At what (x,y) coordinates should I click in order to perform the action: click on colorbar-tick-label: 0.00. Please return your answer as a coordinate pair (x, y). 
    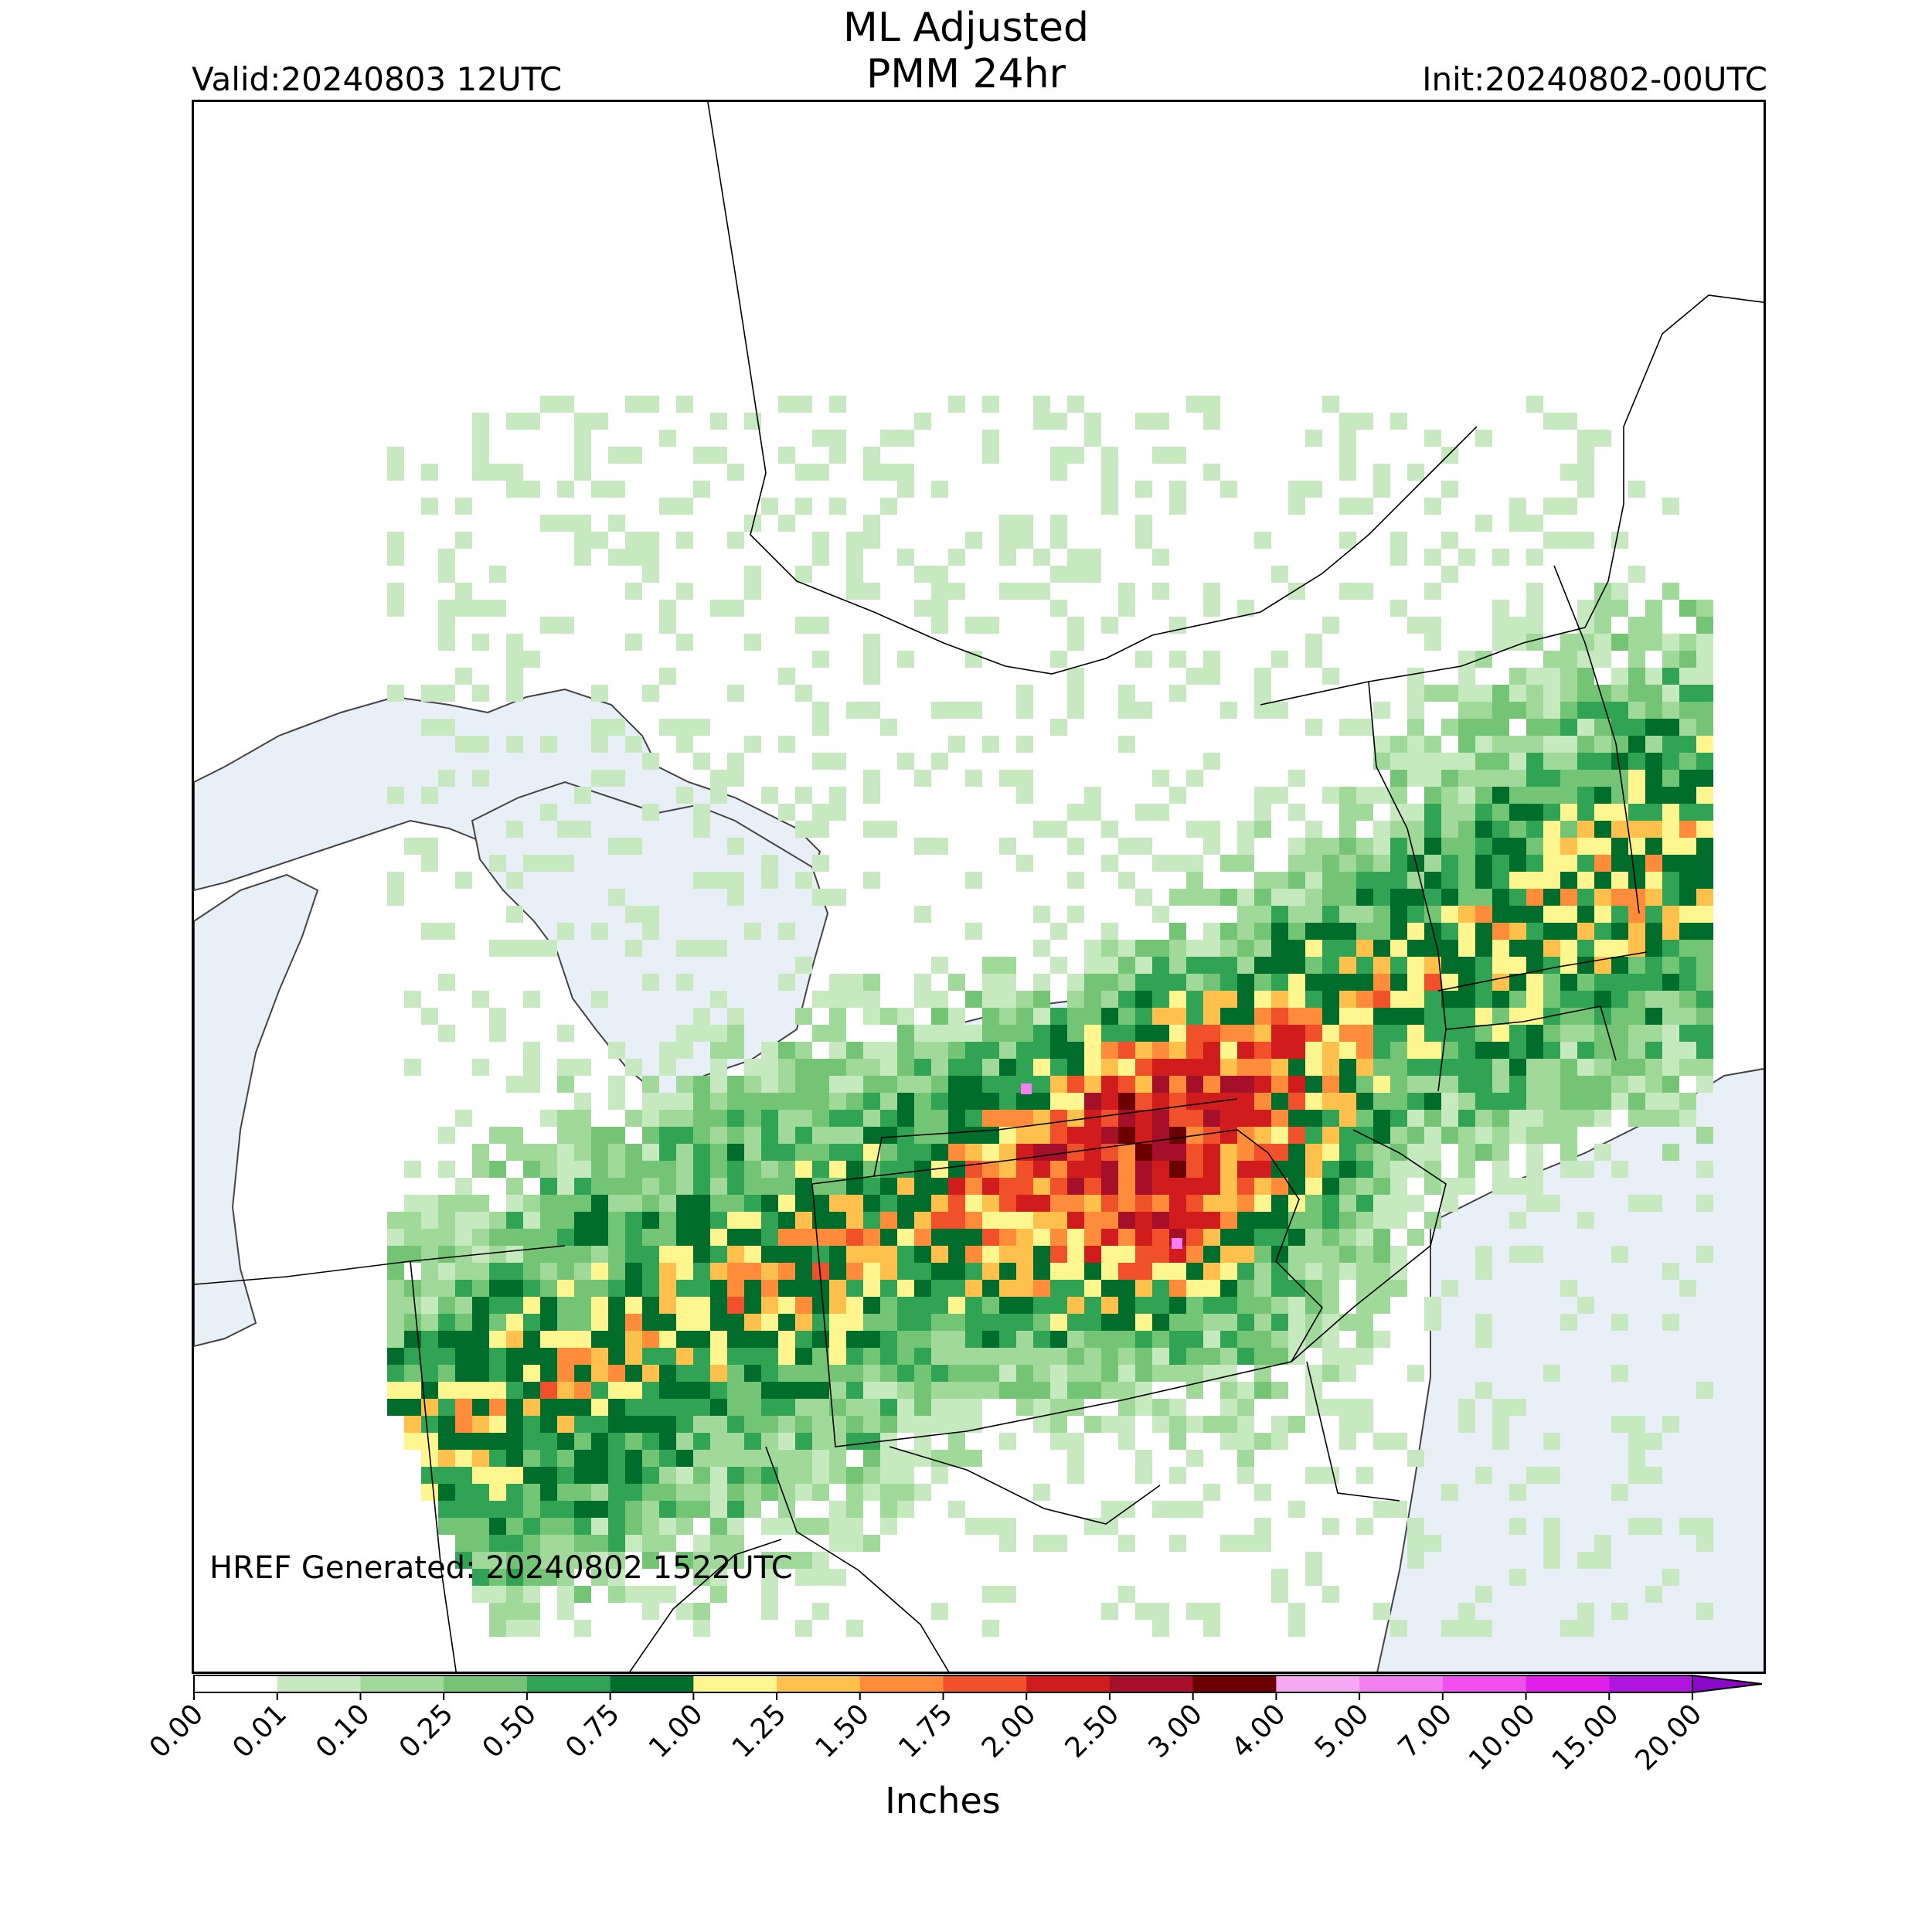
    Looking at the image, I should click on (177, 1731).